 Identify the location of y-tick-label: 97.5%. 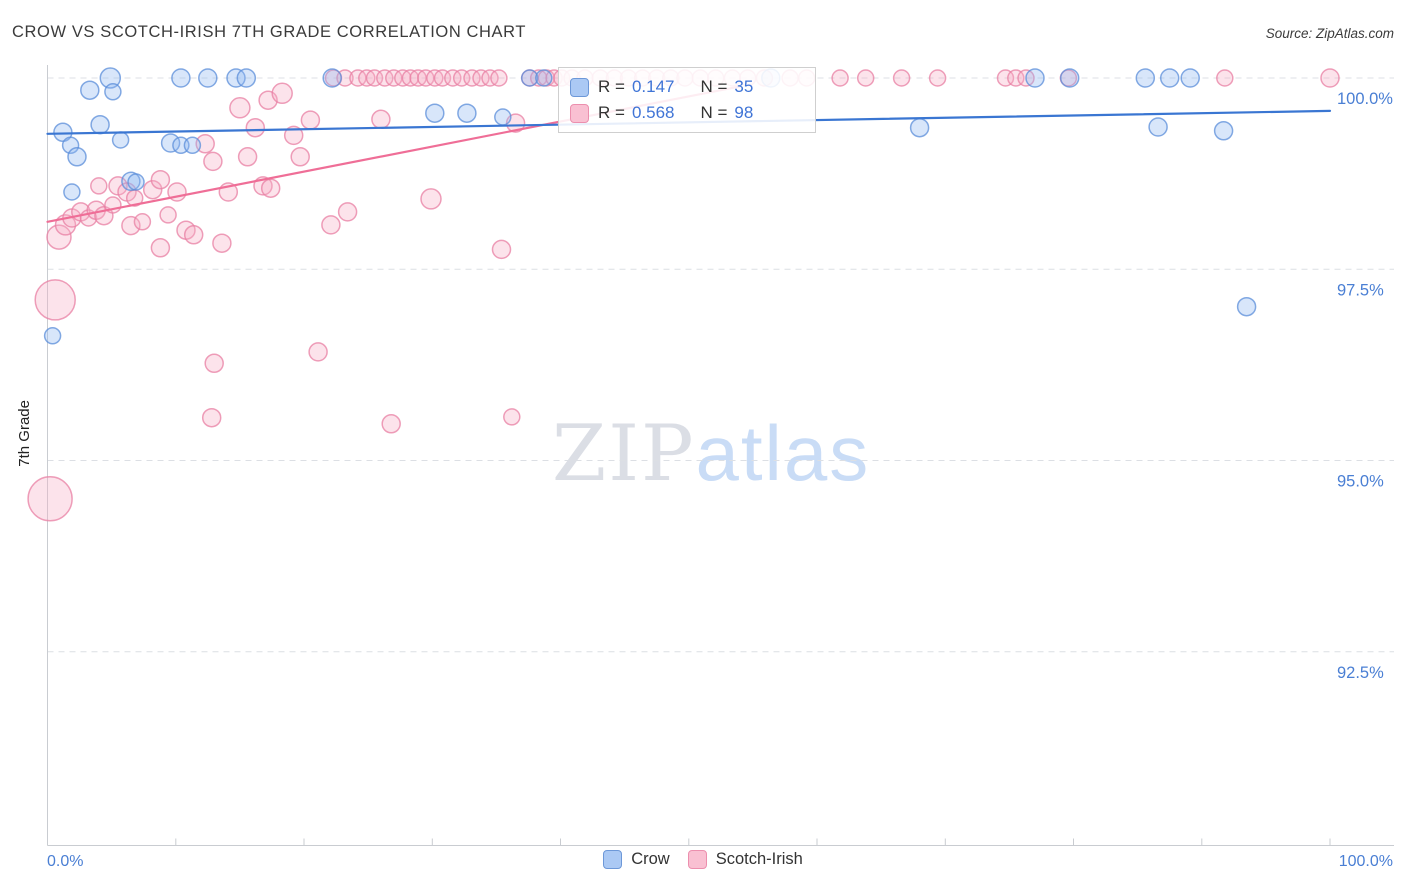
(1360, 290).